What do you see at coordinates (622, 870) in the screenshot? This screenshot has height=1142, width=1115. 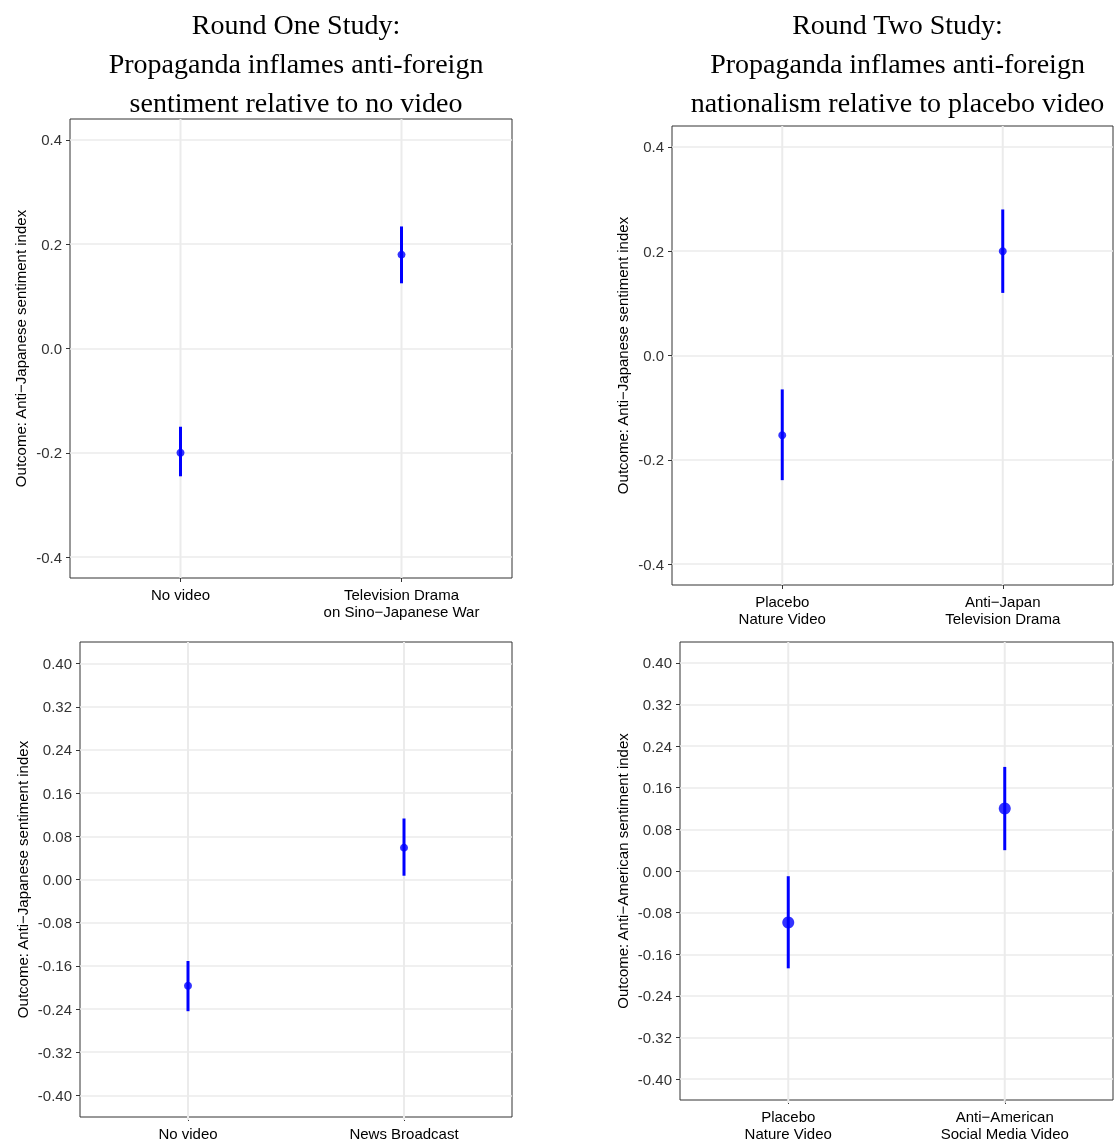 I see `y-axis-title: Outcome: Anti−American sentiment index` at bounding box center [622, 870].